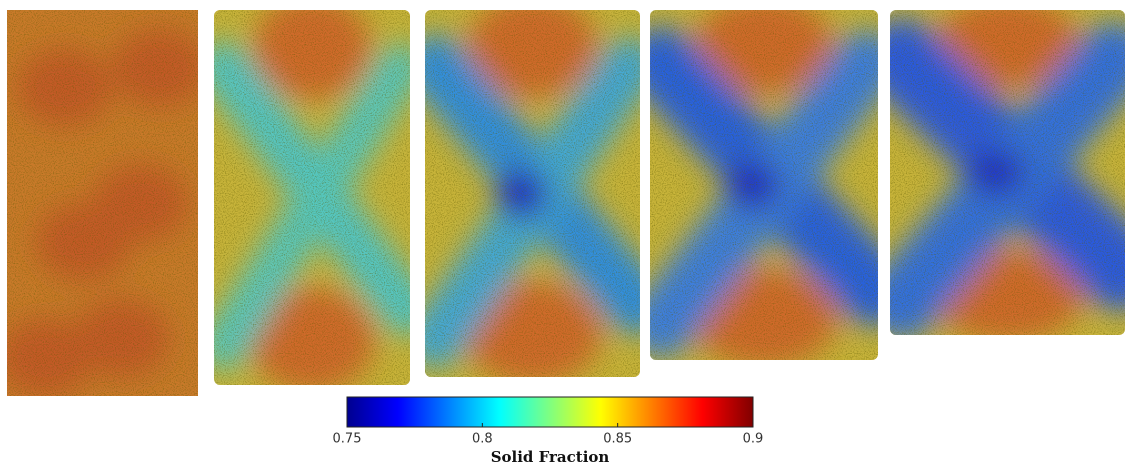  Describe the element at coordinates (347, 439) in the screenshot. I see `colorbar-tick-label: 0.75` at that location.